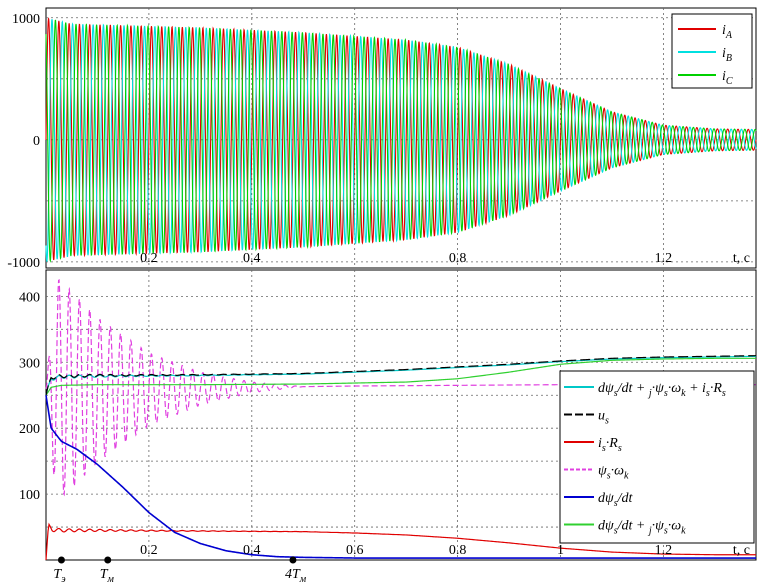  What do you see at coordinates (252, 258) in the screenshot?
I see `top-xtick-label: 0.4` at bounding box center [252, 258].